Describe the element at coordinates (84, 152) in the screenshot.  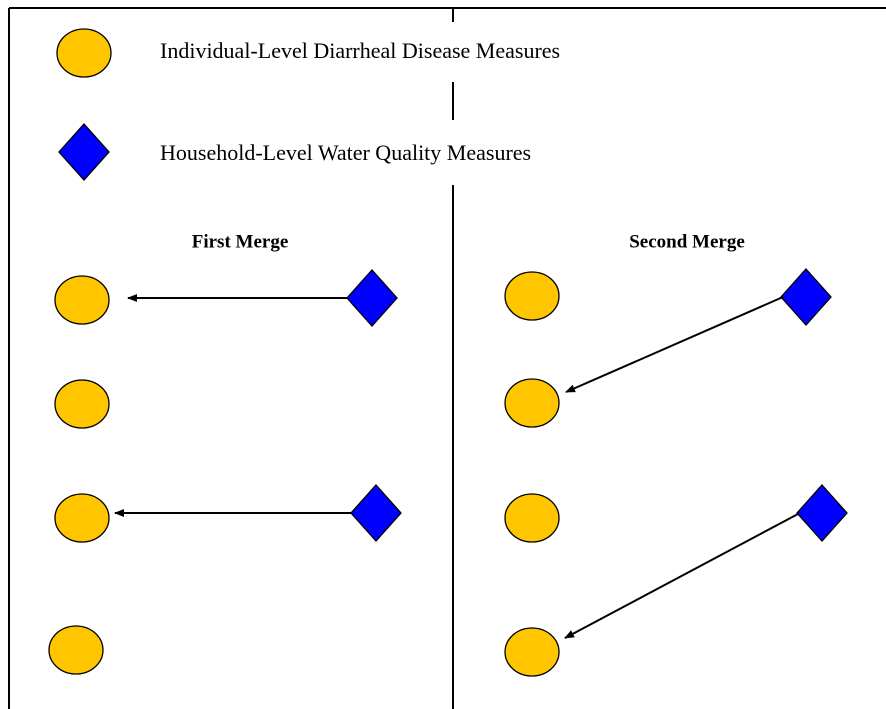
I see `legend-diamond` at that location.